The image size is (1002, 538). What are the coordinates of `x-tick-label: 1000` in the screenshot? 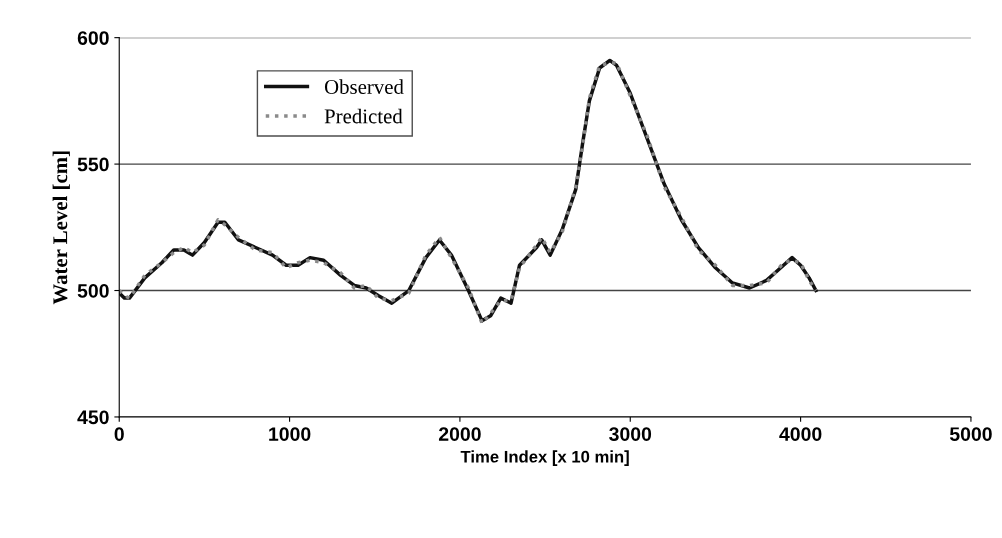 It's located at (290, 434).